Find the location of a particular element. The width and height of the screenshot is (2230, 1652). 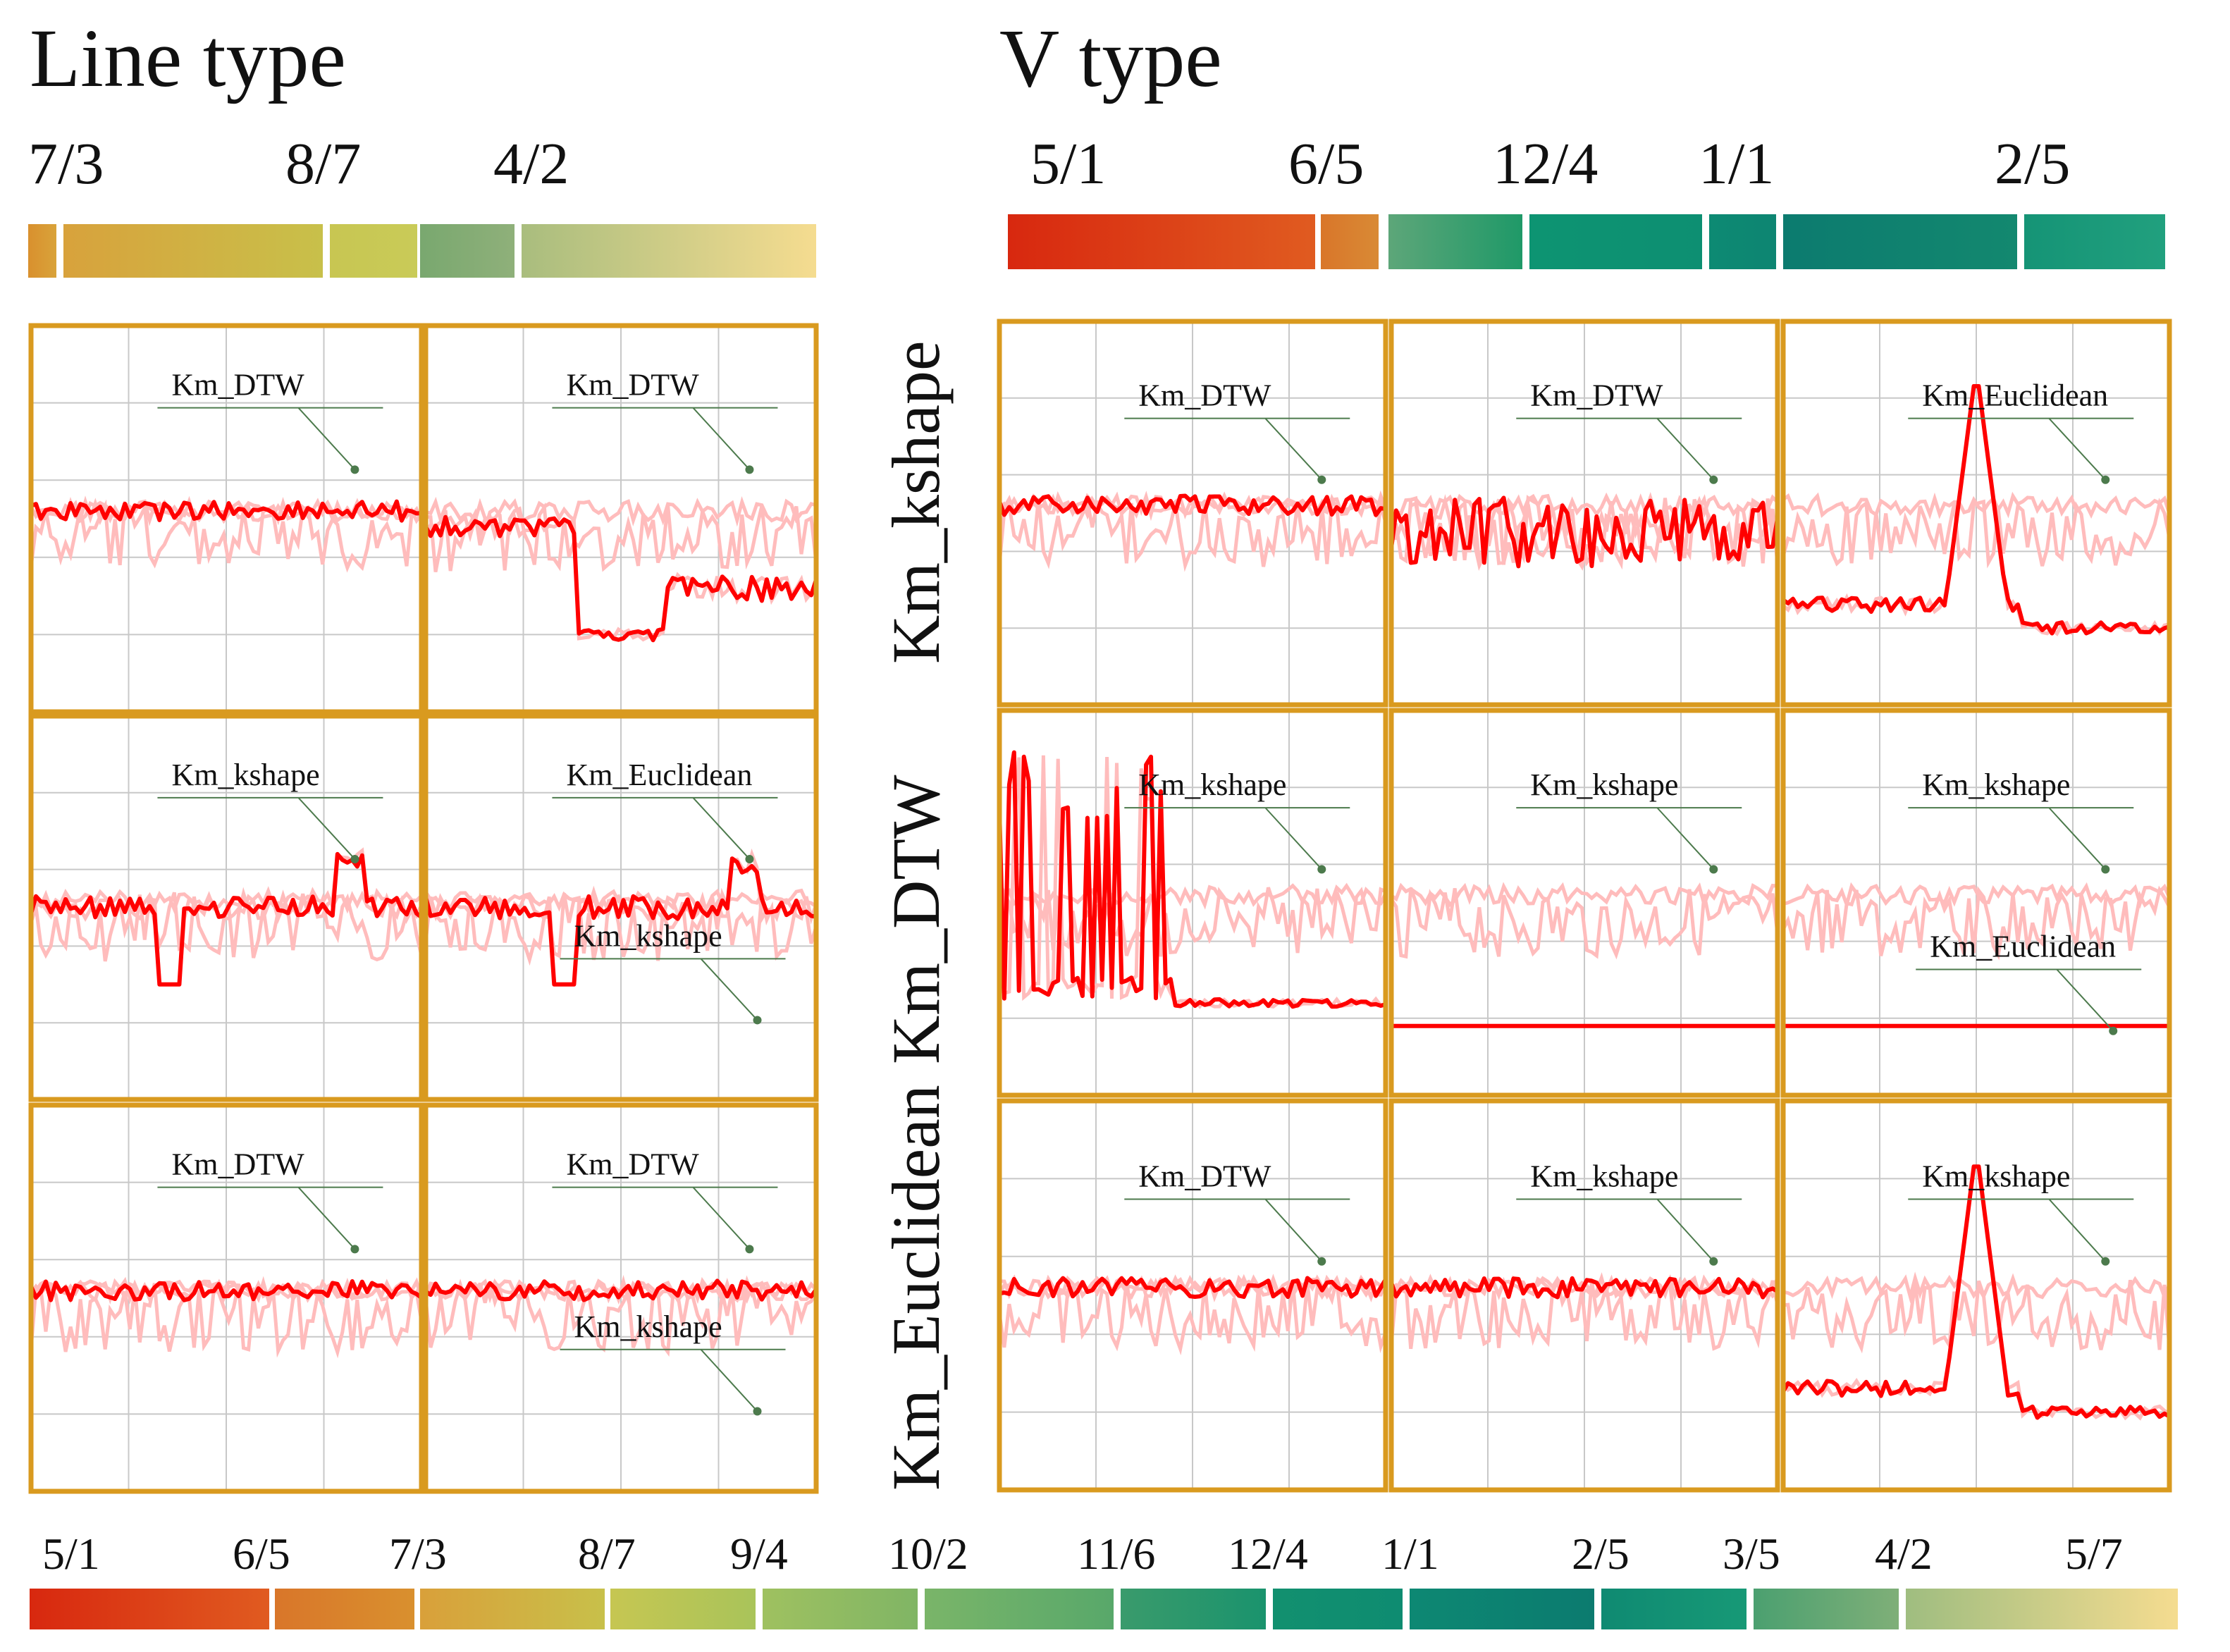

line-panel-r2-c0: Km_DTW is located at coordinates (226, 1298).